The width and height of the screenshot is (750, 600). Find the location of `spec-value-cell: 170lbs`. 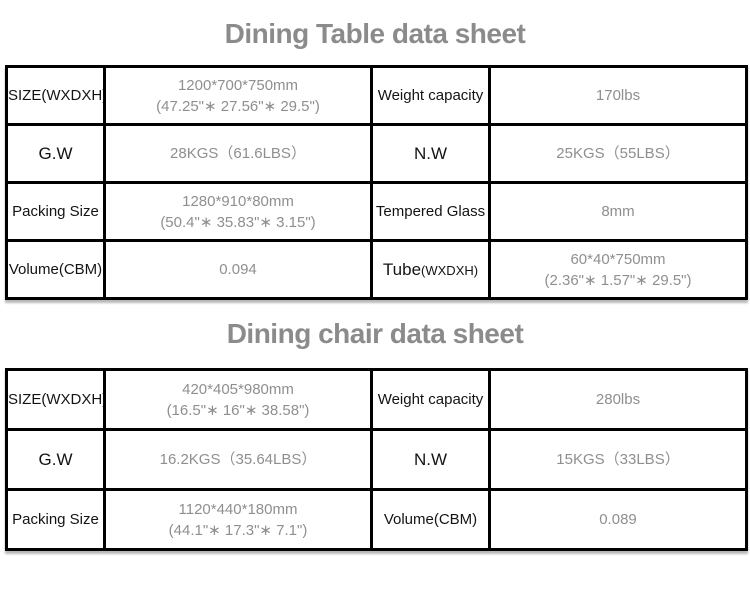

spec-value-cell: 170lbs is located at coordinates (618, 95).